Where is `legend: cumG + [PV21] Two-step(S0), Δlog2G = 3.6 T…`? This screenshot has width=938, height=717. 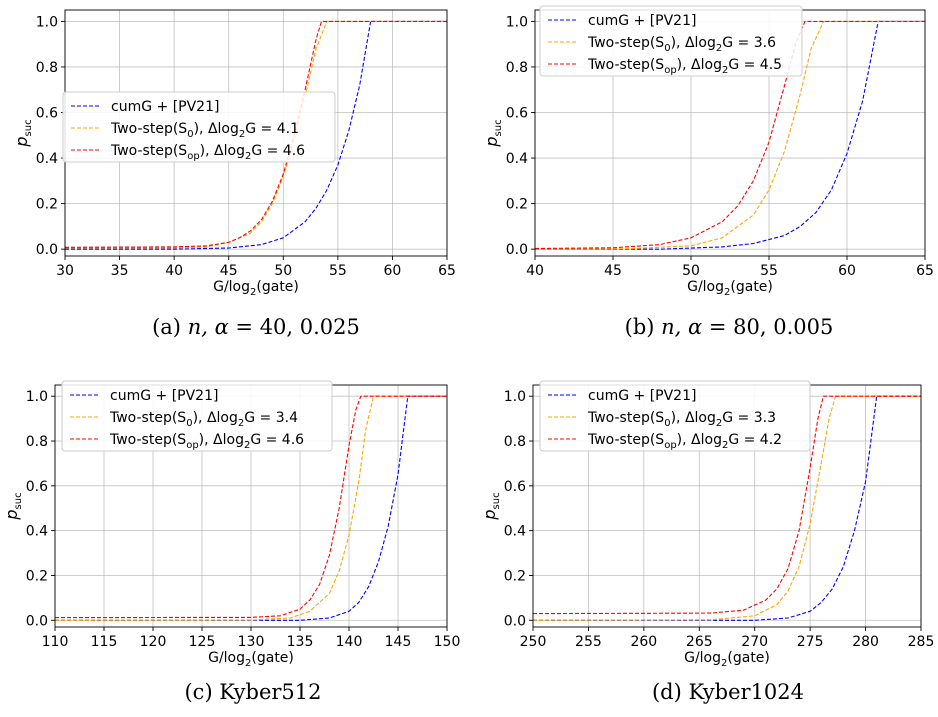 legend: cumG + [PV21] Two-step(S0), Δlog2G = 3.6 T… is located at coordinates (671, 41).